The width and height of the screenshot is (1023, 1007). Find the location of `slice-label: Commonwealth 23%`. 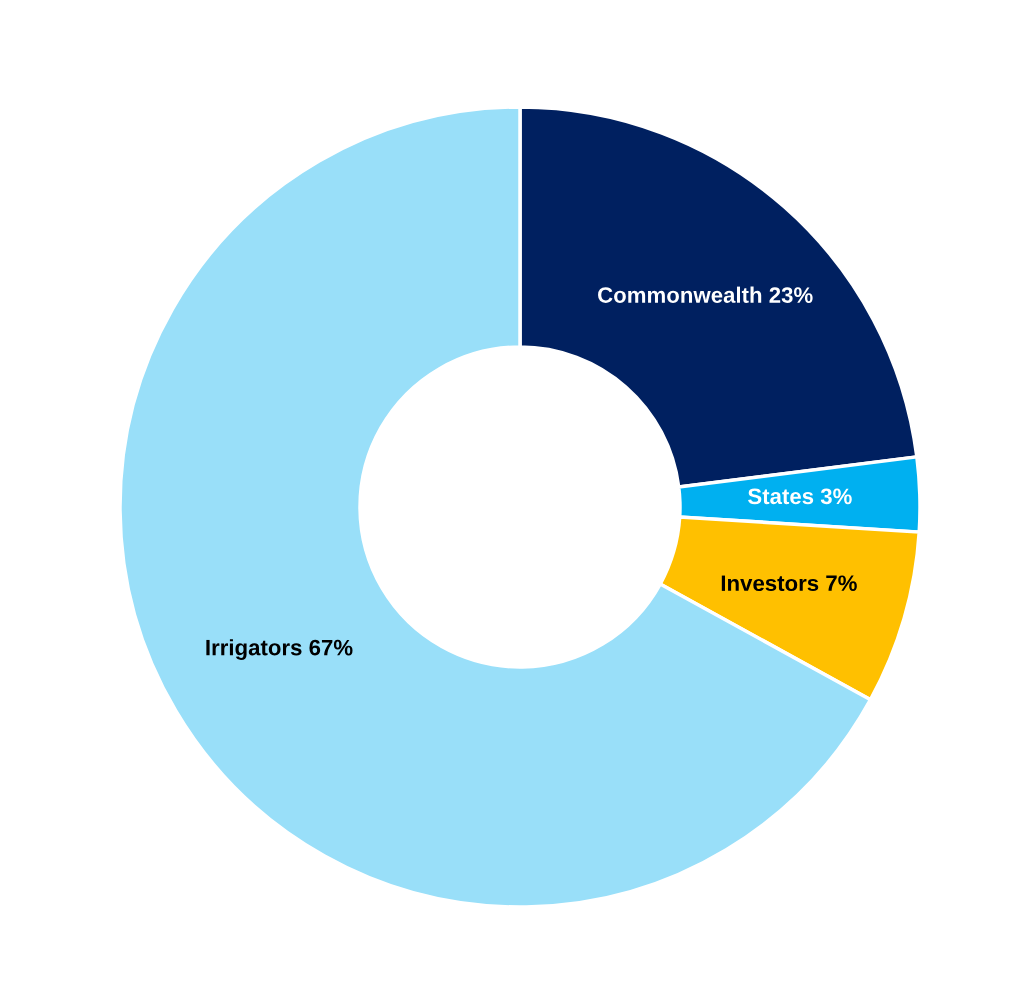

slice-label: Commonwealth 23% is located at coordinates (705, 294).